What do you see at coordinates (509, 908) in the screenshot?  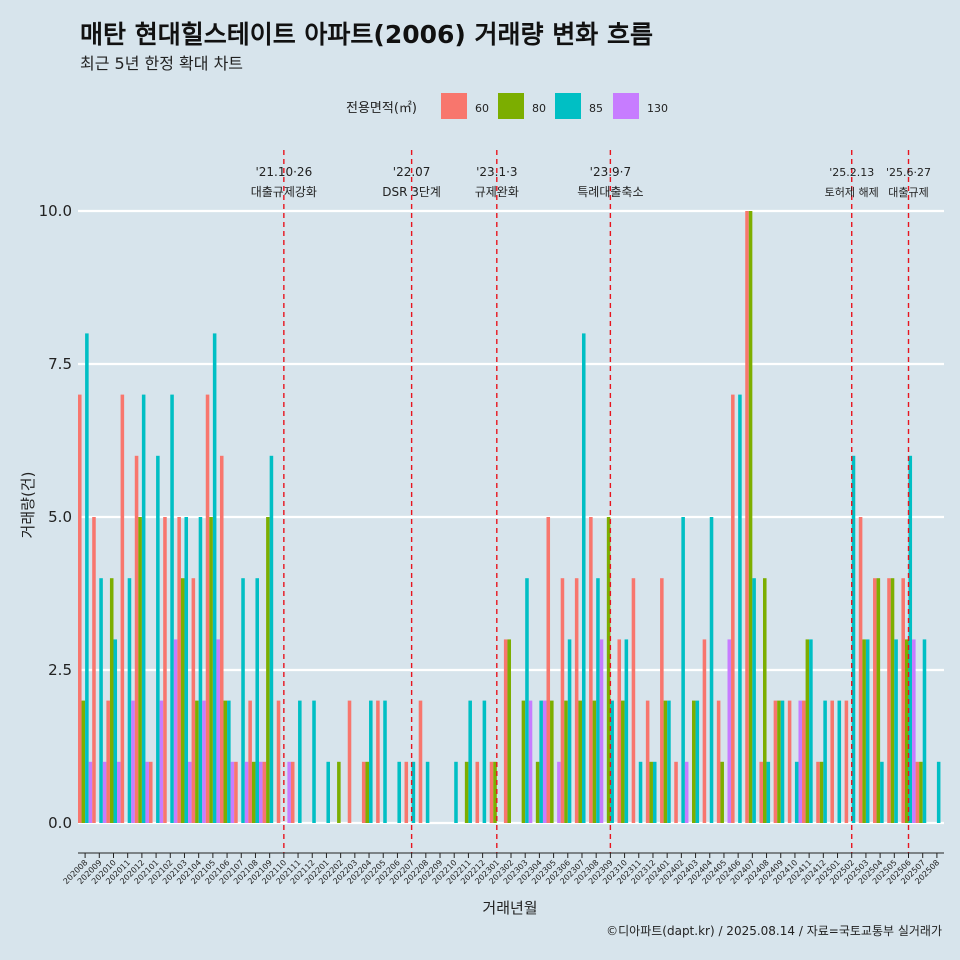 I see `x-axis-title: 거래년월` at bounding box center [509, 908].